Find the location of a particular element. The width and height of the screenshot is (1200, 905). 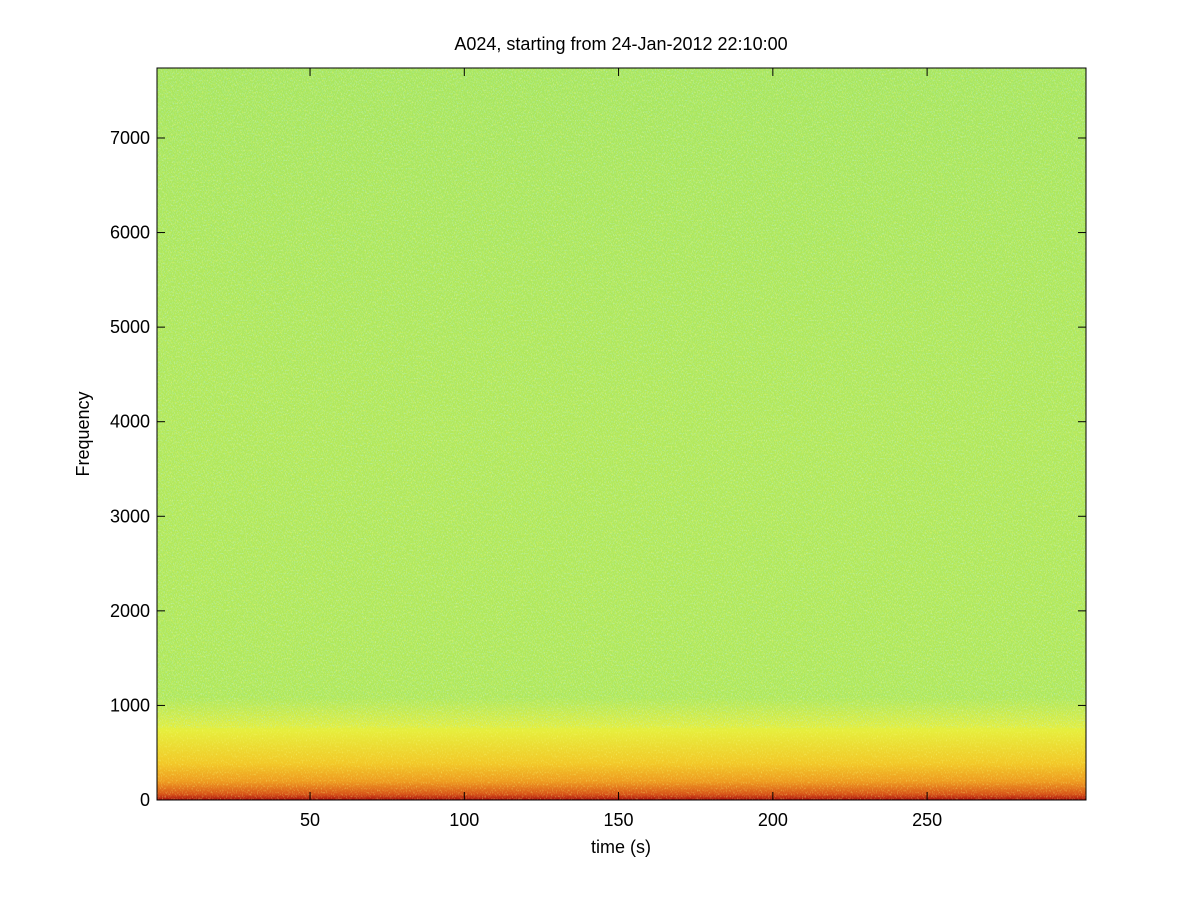

y-tick-label: 0 is located at coordinates (145, 800).